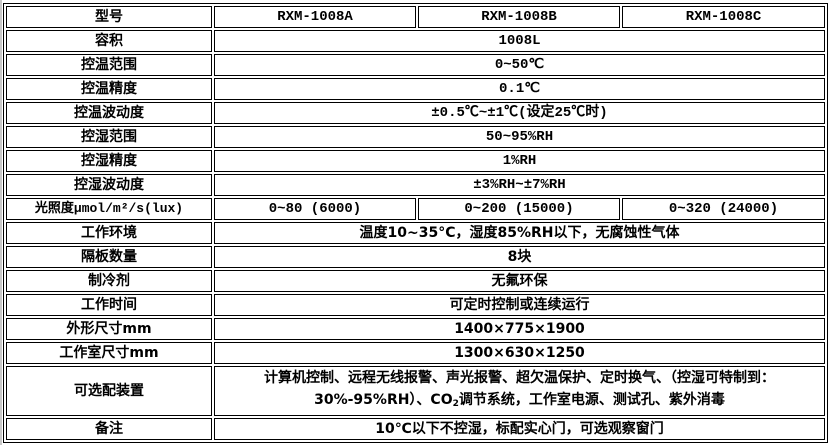 Image resolution: width=830 pixels, height=445 pixels. What do you see at coordinates (109, 89) in the screenshot?
I see `row-label: 控温精度` at bounding box center [109, 89].